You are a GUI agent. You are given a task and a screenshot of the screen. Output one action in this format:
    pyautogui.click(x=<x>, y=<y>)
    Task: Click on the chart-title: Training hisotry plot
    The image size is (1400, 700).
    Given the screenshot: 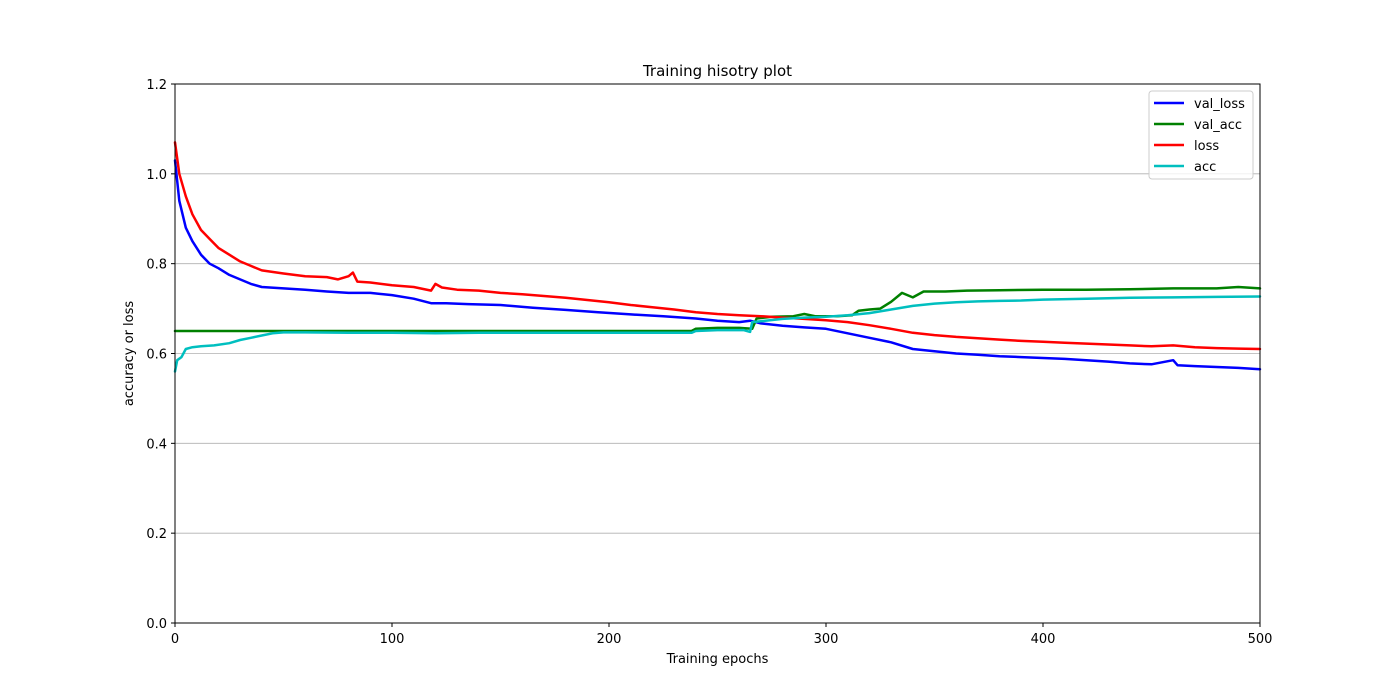 What is the action you would take?
    pyautogui.click(x=717, y=71)
    